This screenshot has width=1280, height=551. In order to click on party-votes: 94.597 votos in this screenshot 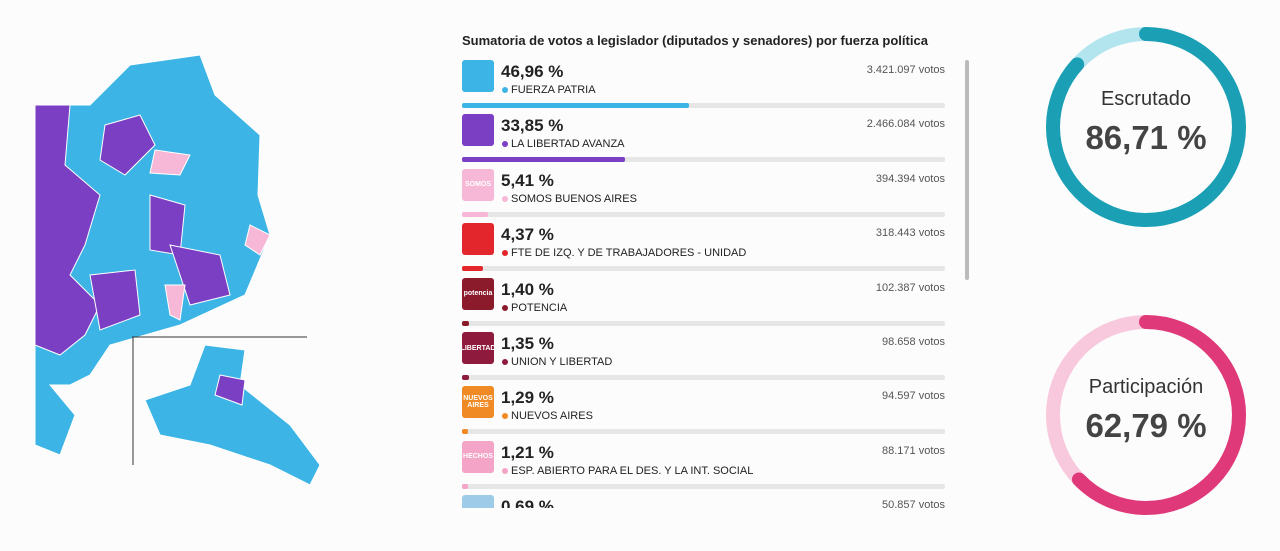, I will do `click(913, 396)`.